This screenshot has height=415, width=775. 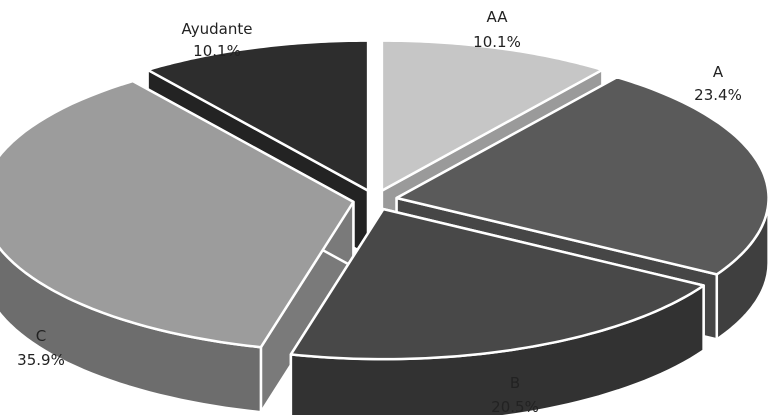 I want to click on slice-b-name-label: B, so click(x=515, y=383).